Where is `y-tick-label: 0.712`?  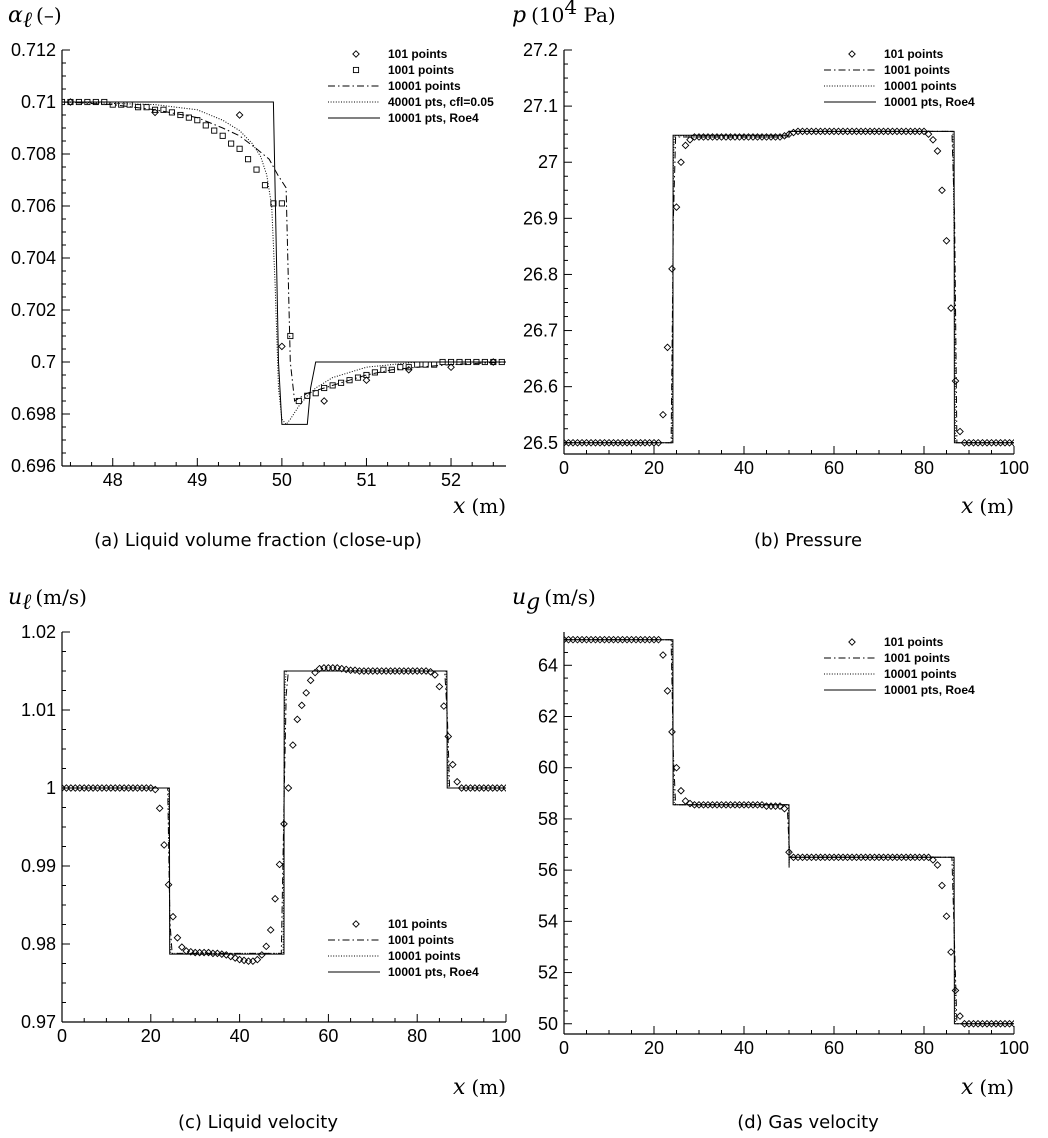
y-tick-label: 0.712 is located at coordinates (33, 50).